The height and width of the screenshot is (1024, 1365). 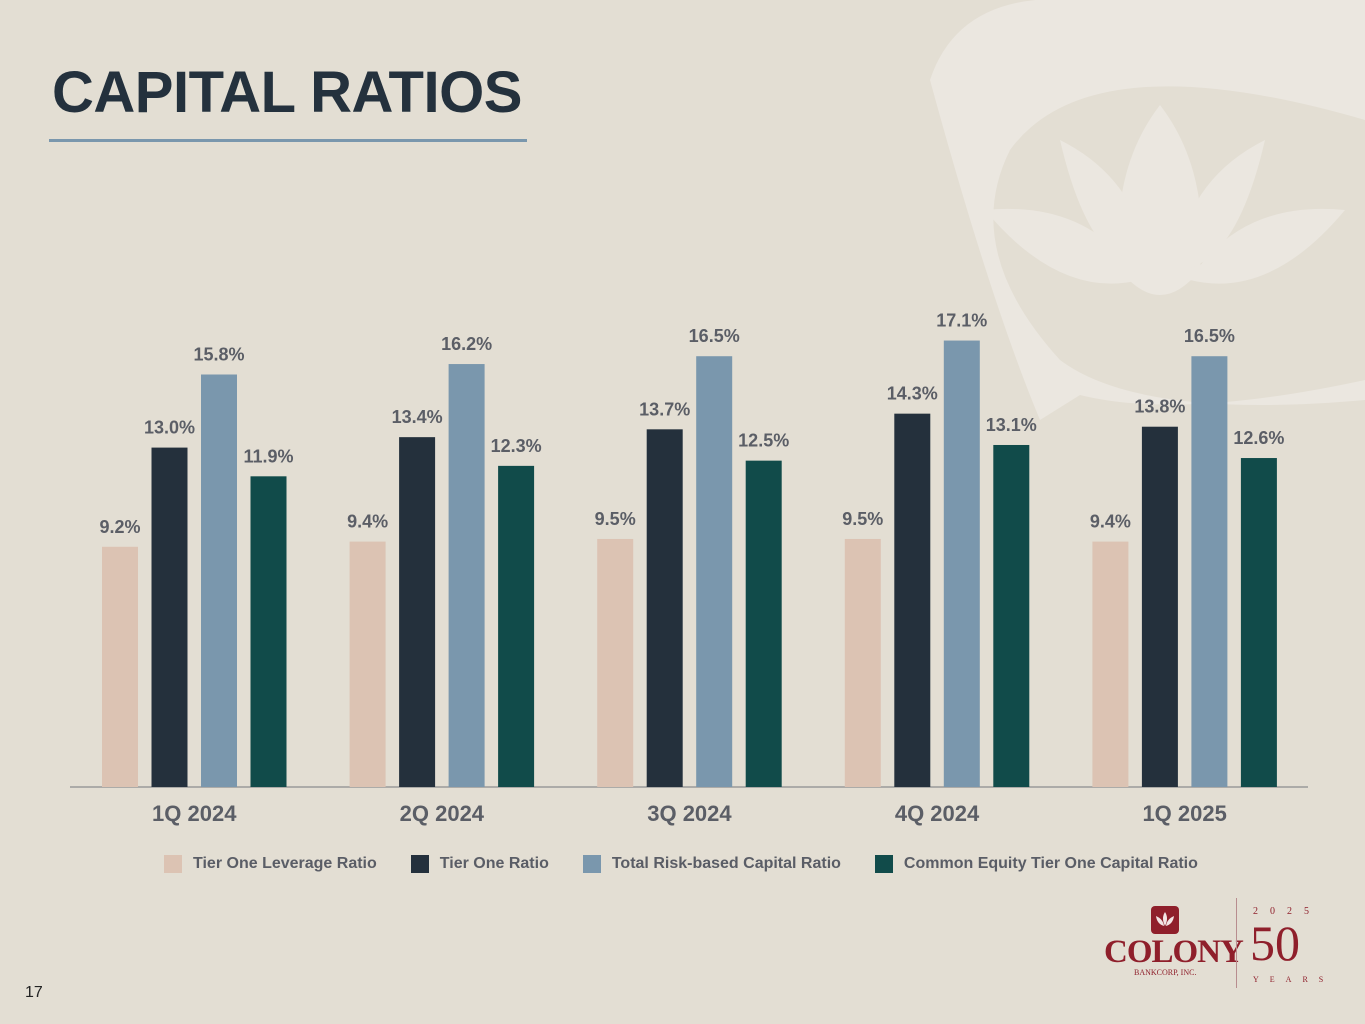 I want to click on legend-label: Tier One Leverage Ratio, so click(x=285, y=863).